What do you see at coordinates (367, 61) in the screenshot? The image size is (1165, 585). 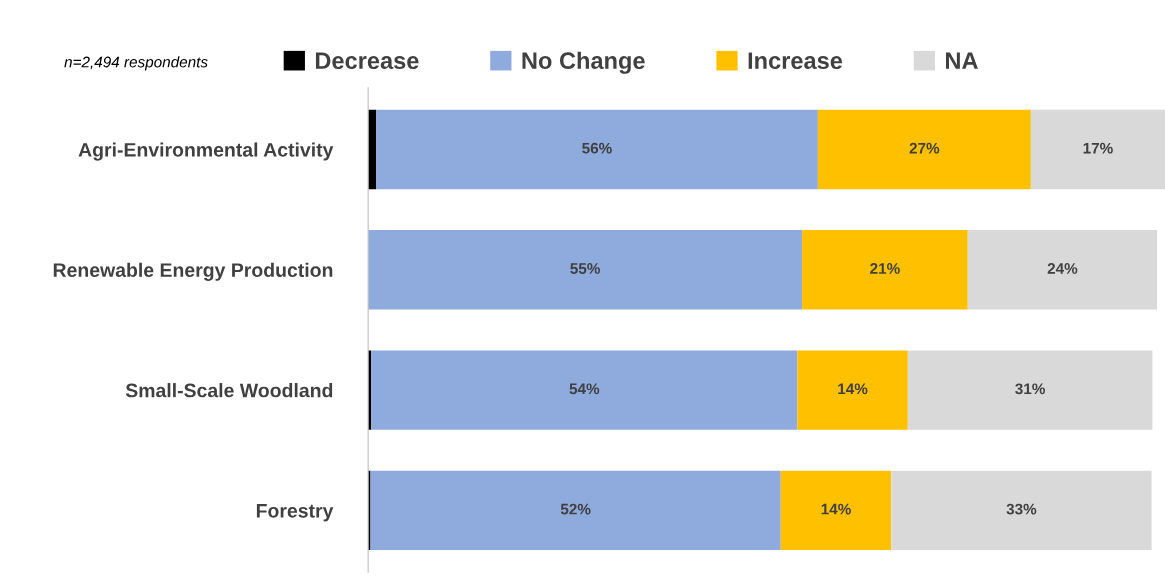 I see `legend-label: Decrease` at bounding box center [367, 61].